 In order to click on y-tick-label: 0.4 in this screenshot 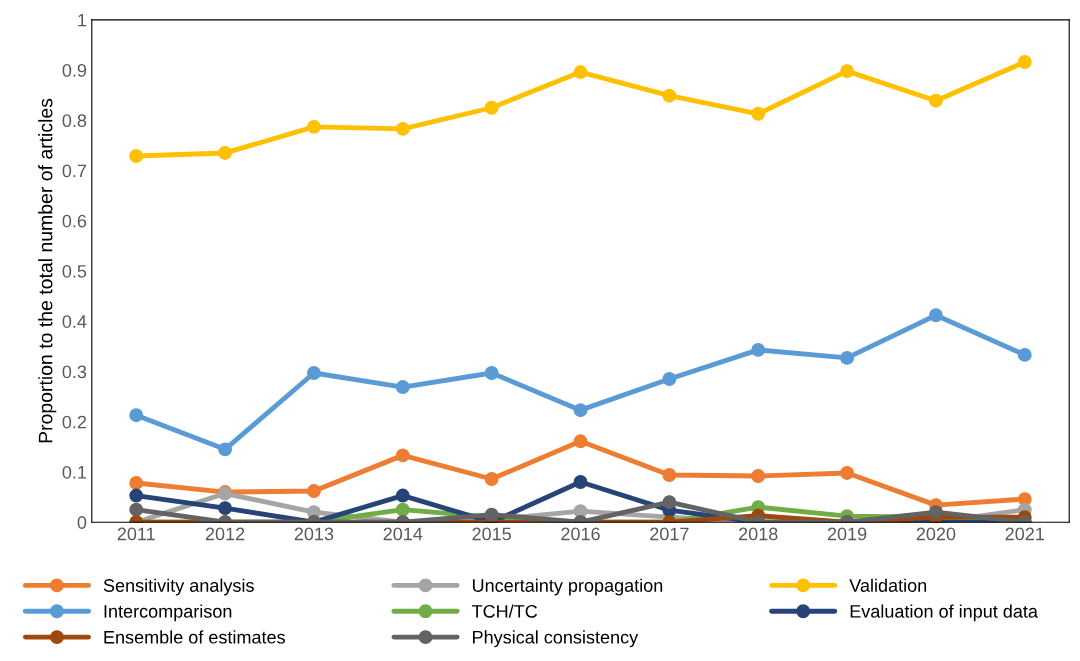, I will do `click(74, 321)`.